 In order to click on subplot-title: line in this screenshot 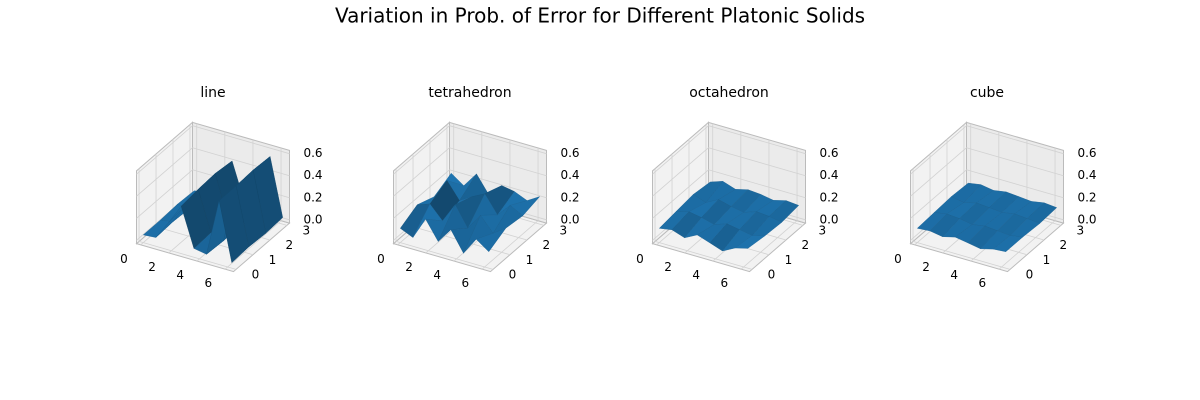, I will do `click(212, 93)`.